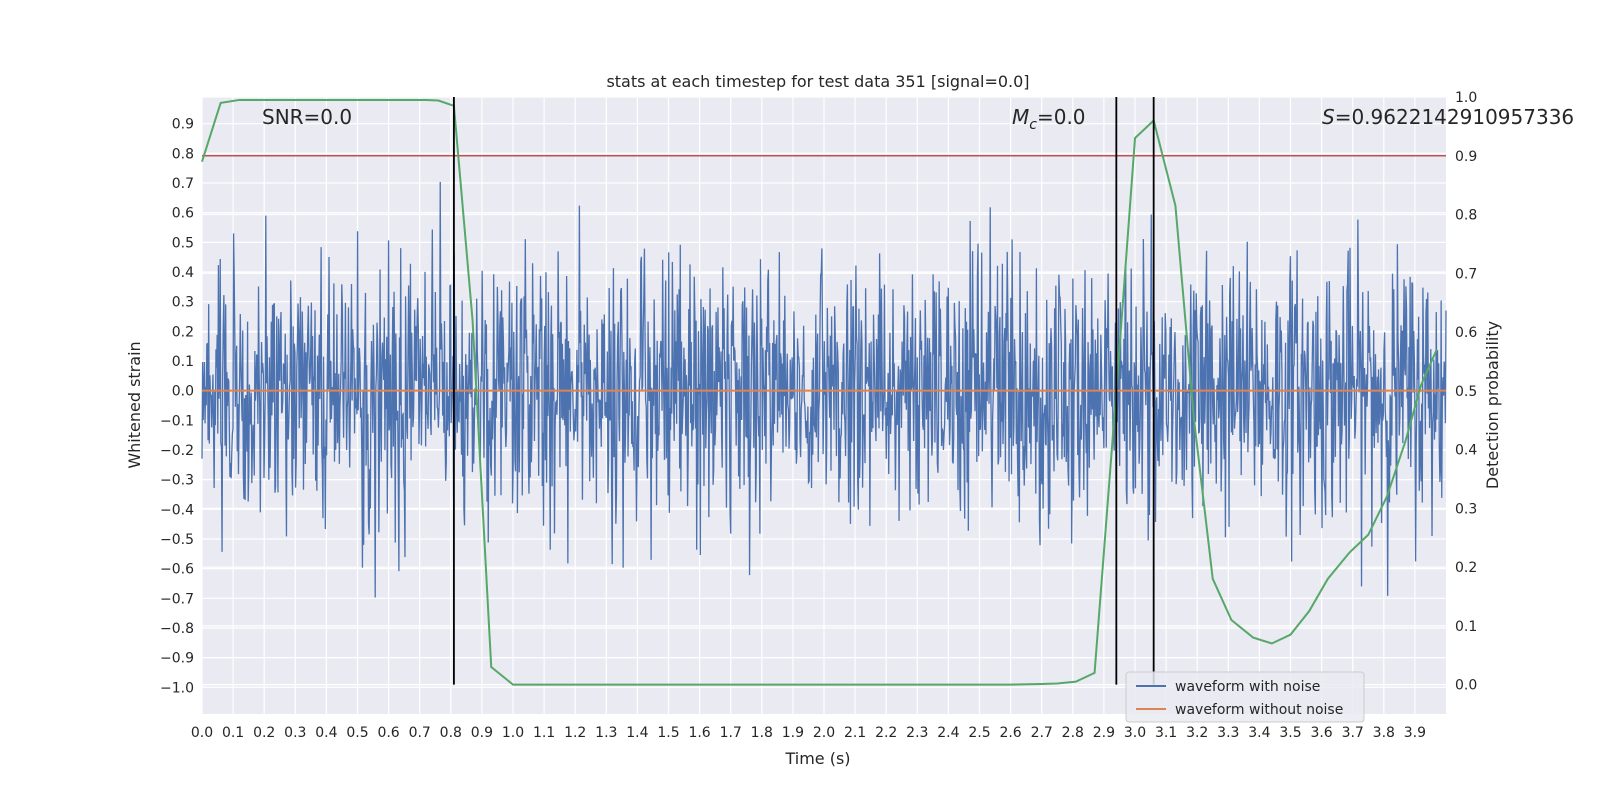  Describe the element at coordinates (202, 733) in the screenshot. I see `x-tick-label: 0.0` at that location.